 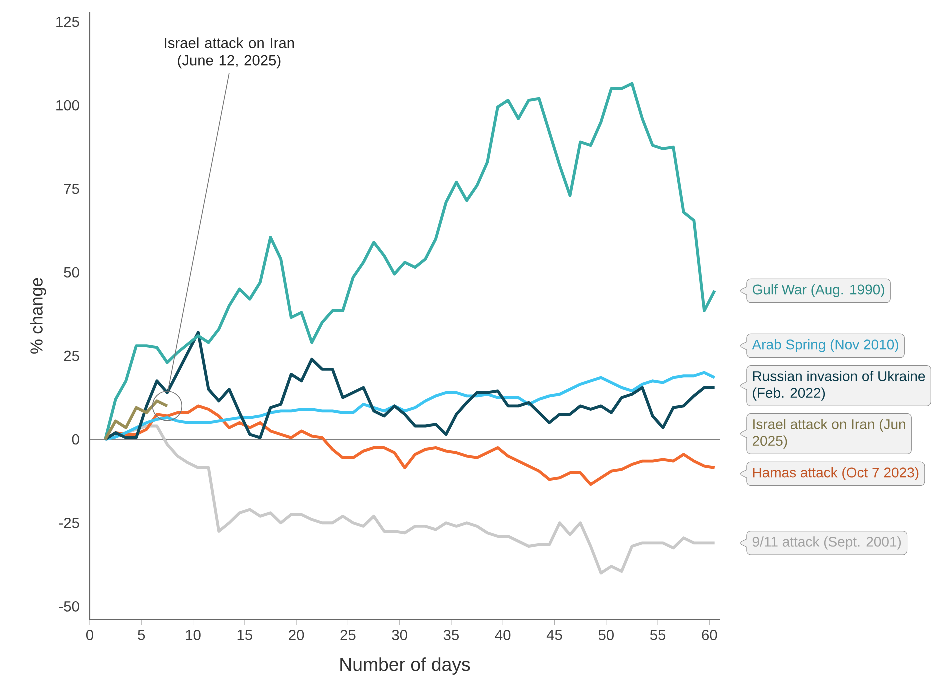 I want to click on x-tick-label: 5, so click(x=142, y=635).